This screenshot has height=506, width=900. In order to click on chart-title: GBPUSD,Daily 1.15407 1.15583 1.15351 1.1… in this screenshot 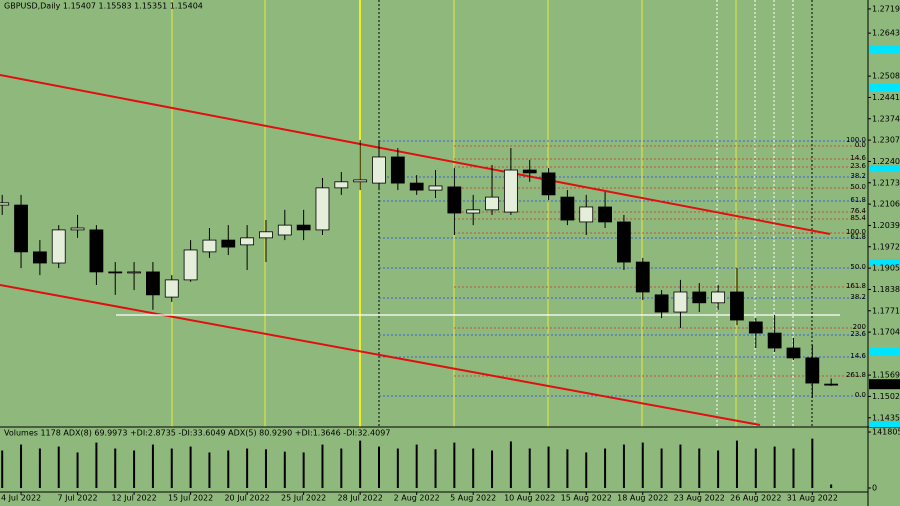, I will do `click(103, 6)`.